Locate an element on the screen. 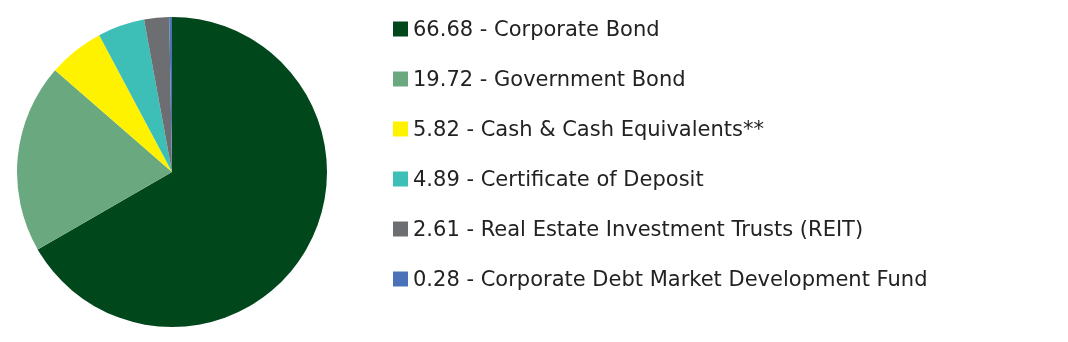 The width and height of the screenshot is (1068, 342). legend-label: 4.89 - Certificate of Deposit is located at coordinates (558, 179).